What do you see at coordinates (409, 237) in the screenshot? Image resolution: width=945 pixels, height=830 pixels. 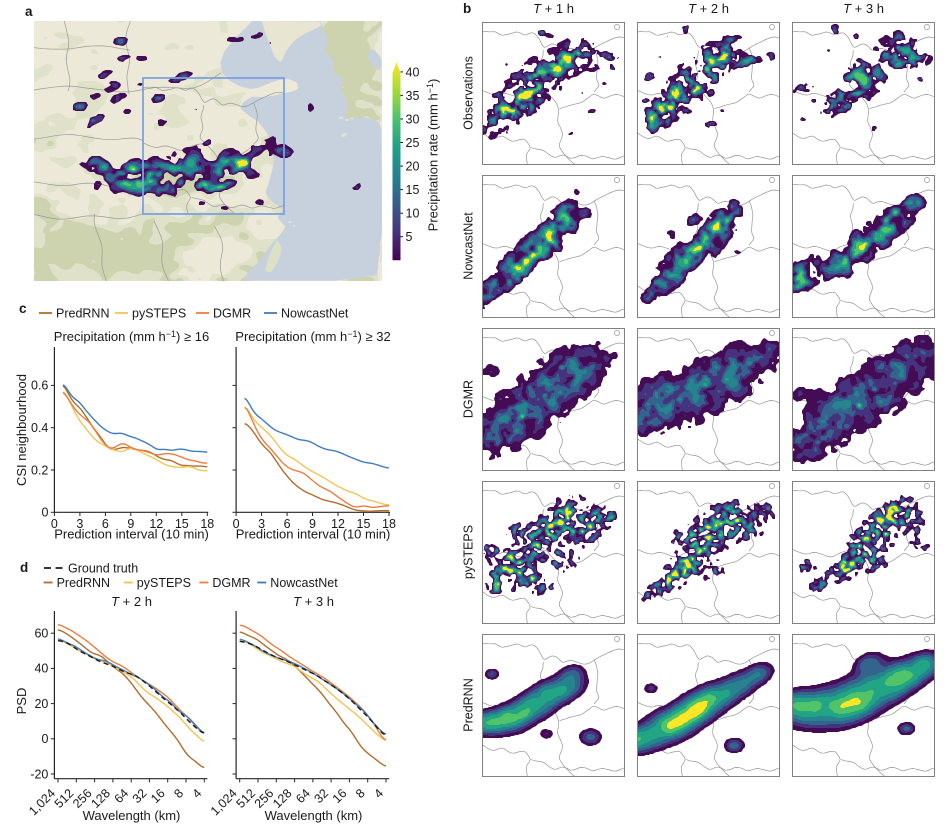 I see `svg-text: 5` at bounding box center [409, 237].